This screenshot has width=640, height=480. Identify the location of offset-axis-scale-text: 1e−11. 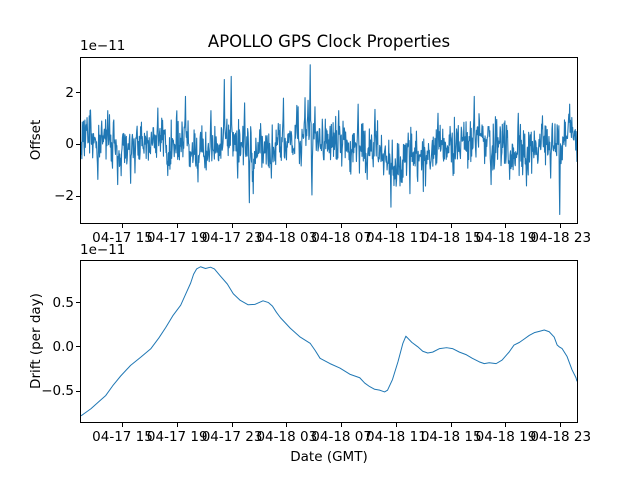
(103, 46).